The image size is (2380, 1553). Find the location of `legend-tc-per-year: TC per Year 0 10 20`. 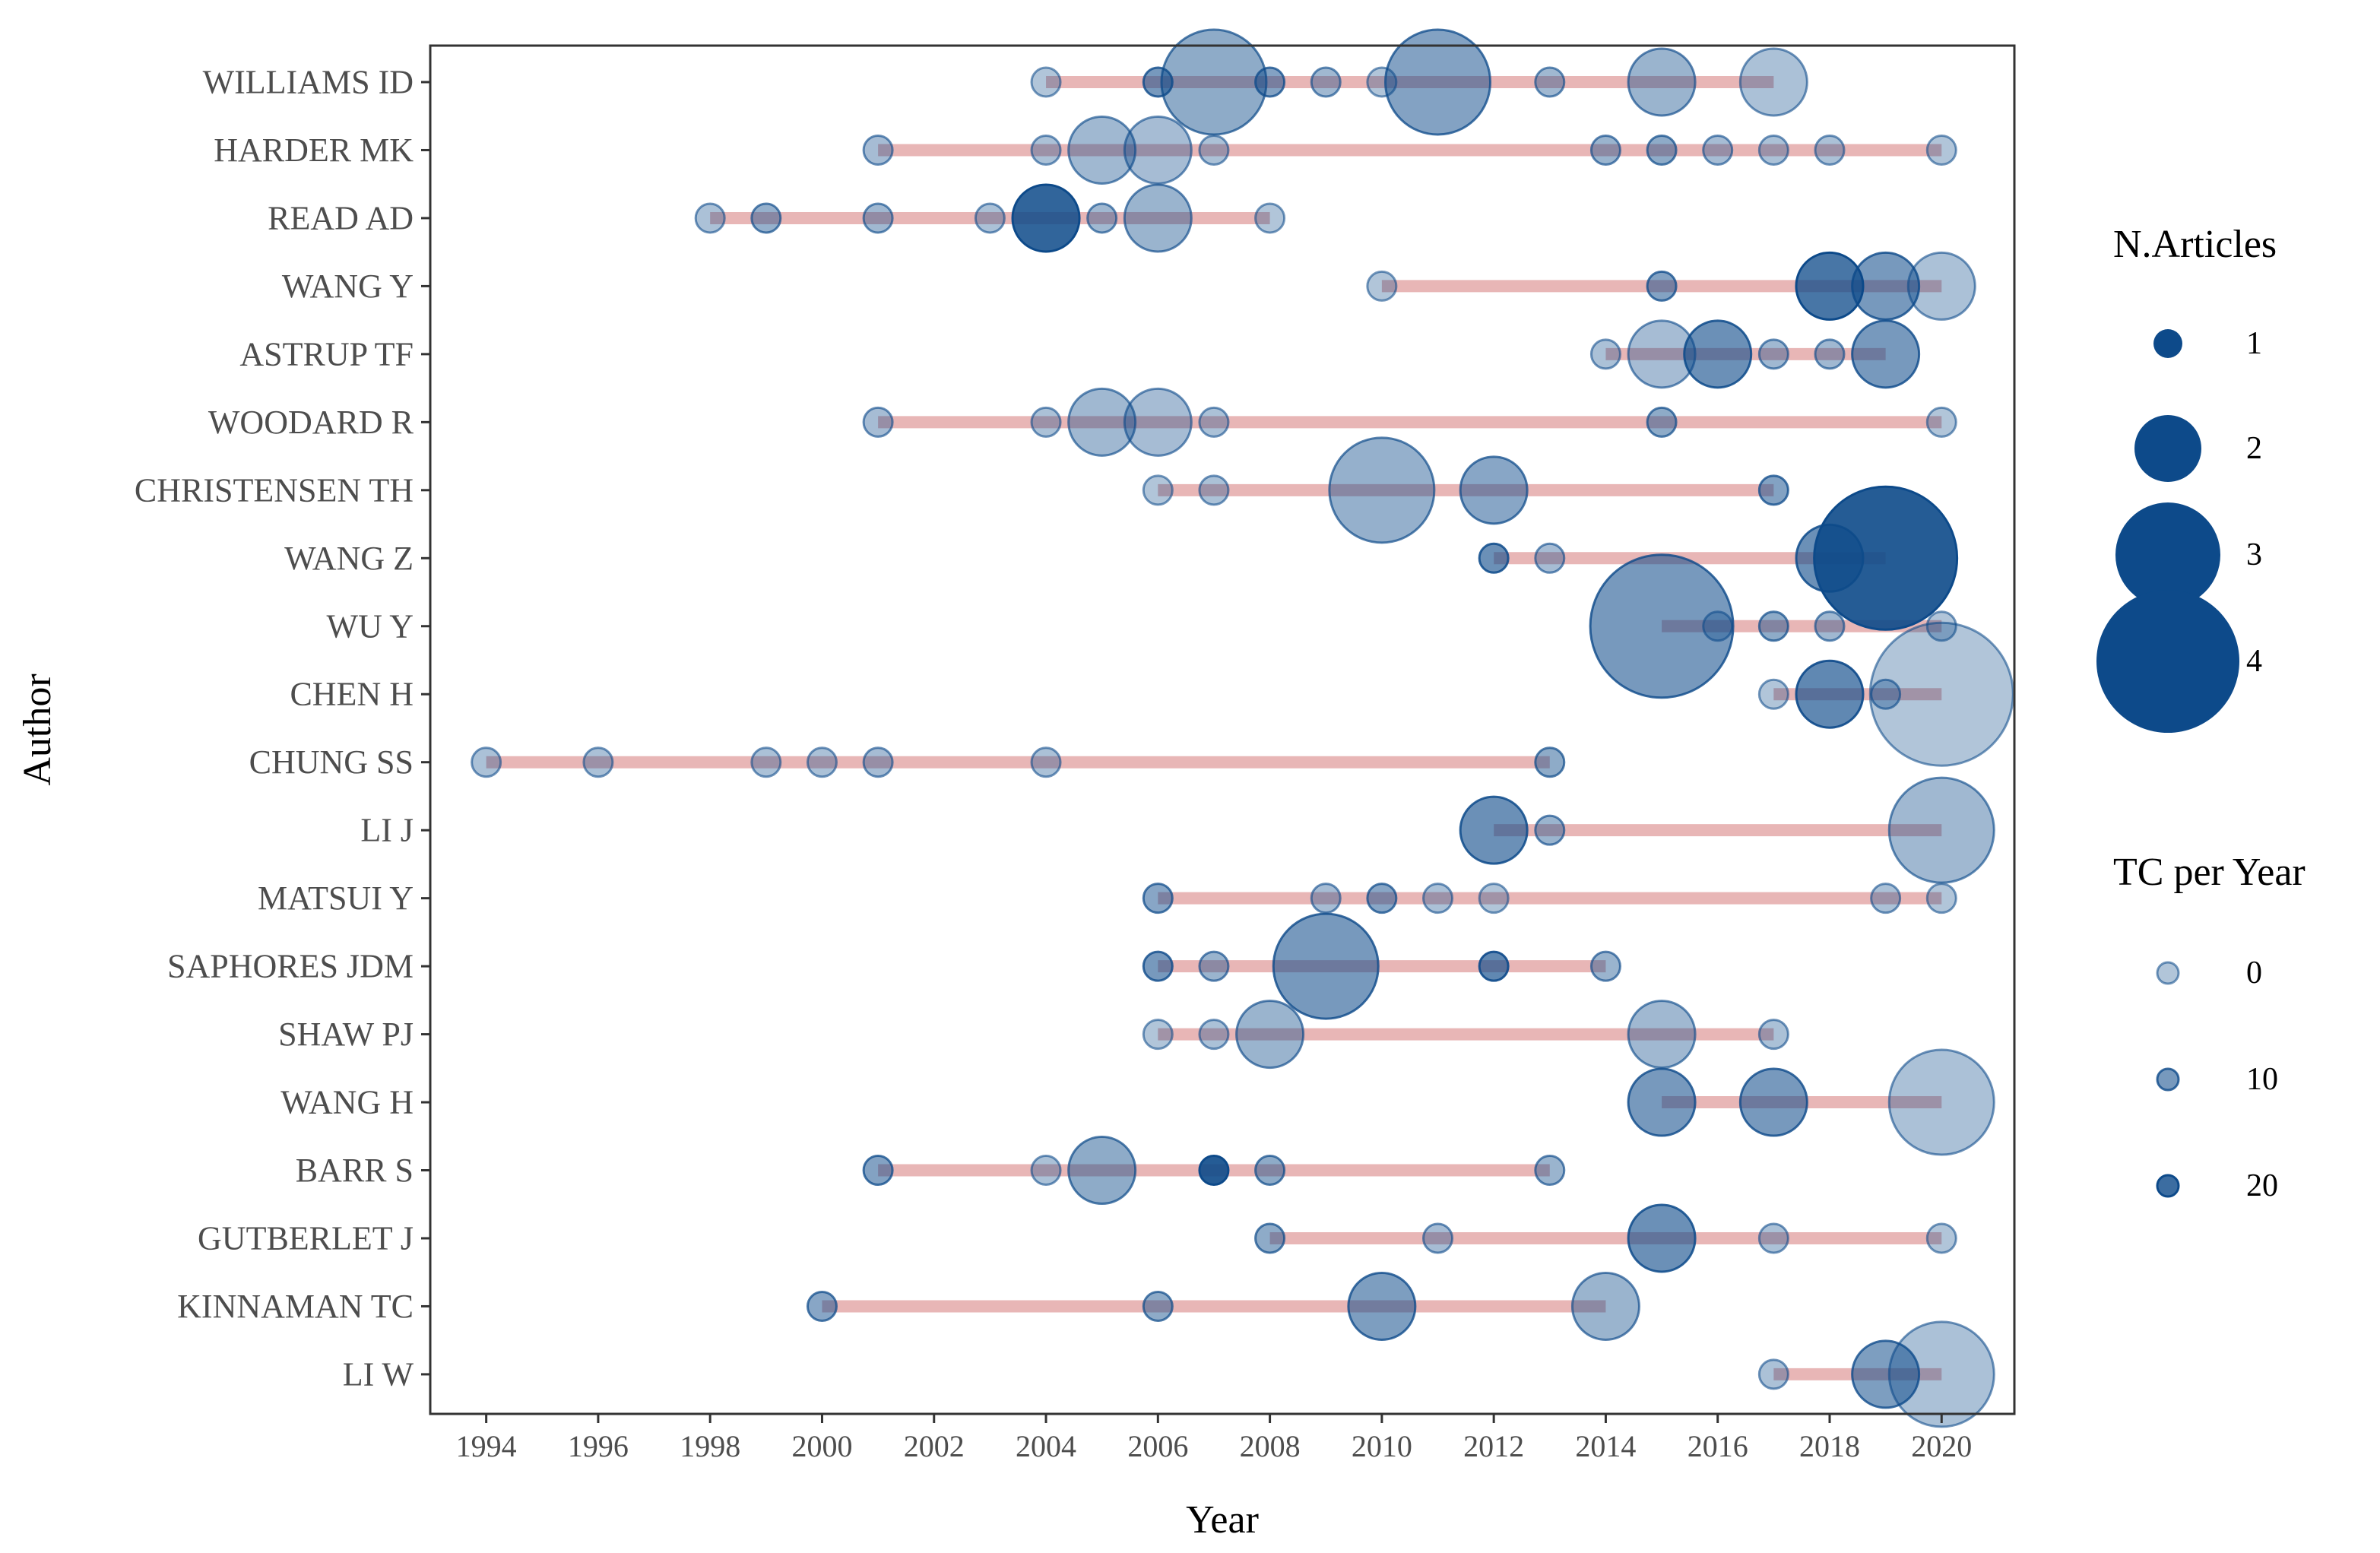

legend-tc-per-year: TC per Year 0 10 20 is located at coordinates (2209, 1027).